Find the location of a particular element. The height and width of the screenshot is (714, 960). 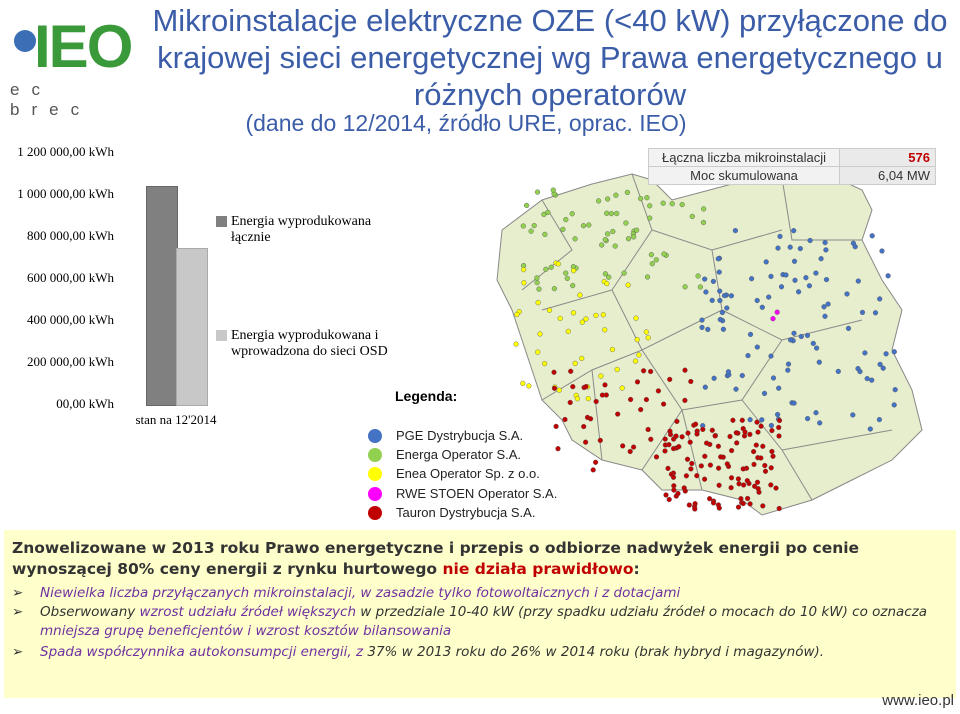

bar-energy-total is located at coordinates (162, 295).